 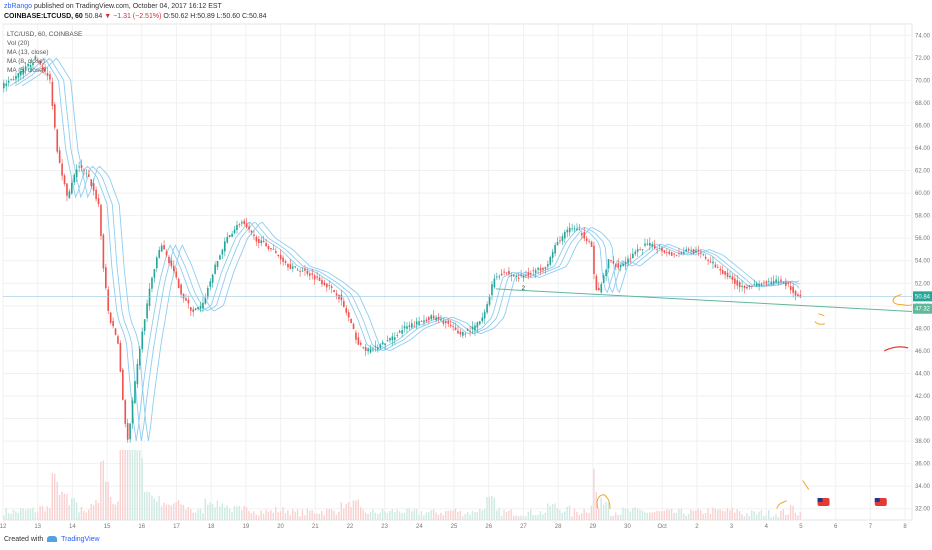 I want to click on legend-volume: Vol (20), so click(x=18, y=43).